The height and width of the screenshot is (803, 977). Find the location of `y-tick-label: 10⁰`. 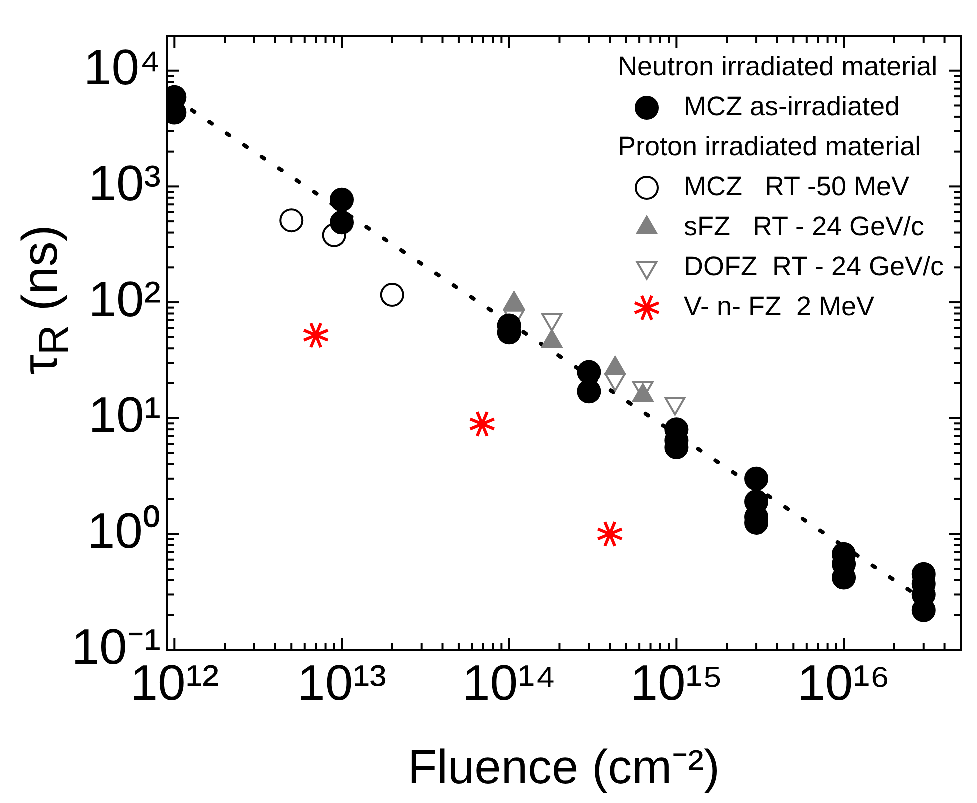

y-tick-label: 10⁰ is located at coordinates (124, 530).